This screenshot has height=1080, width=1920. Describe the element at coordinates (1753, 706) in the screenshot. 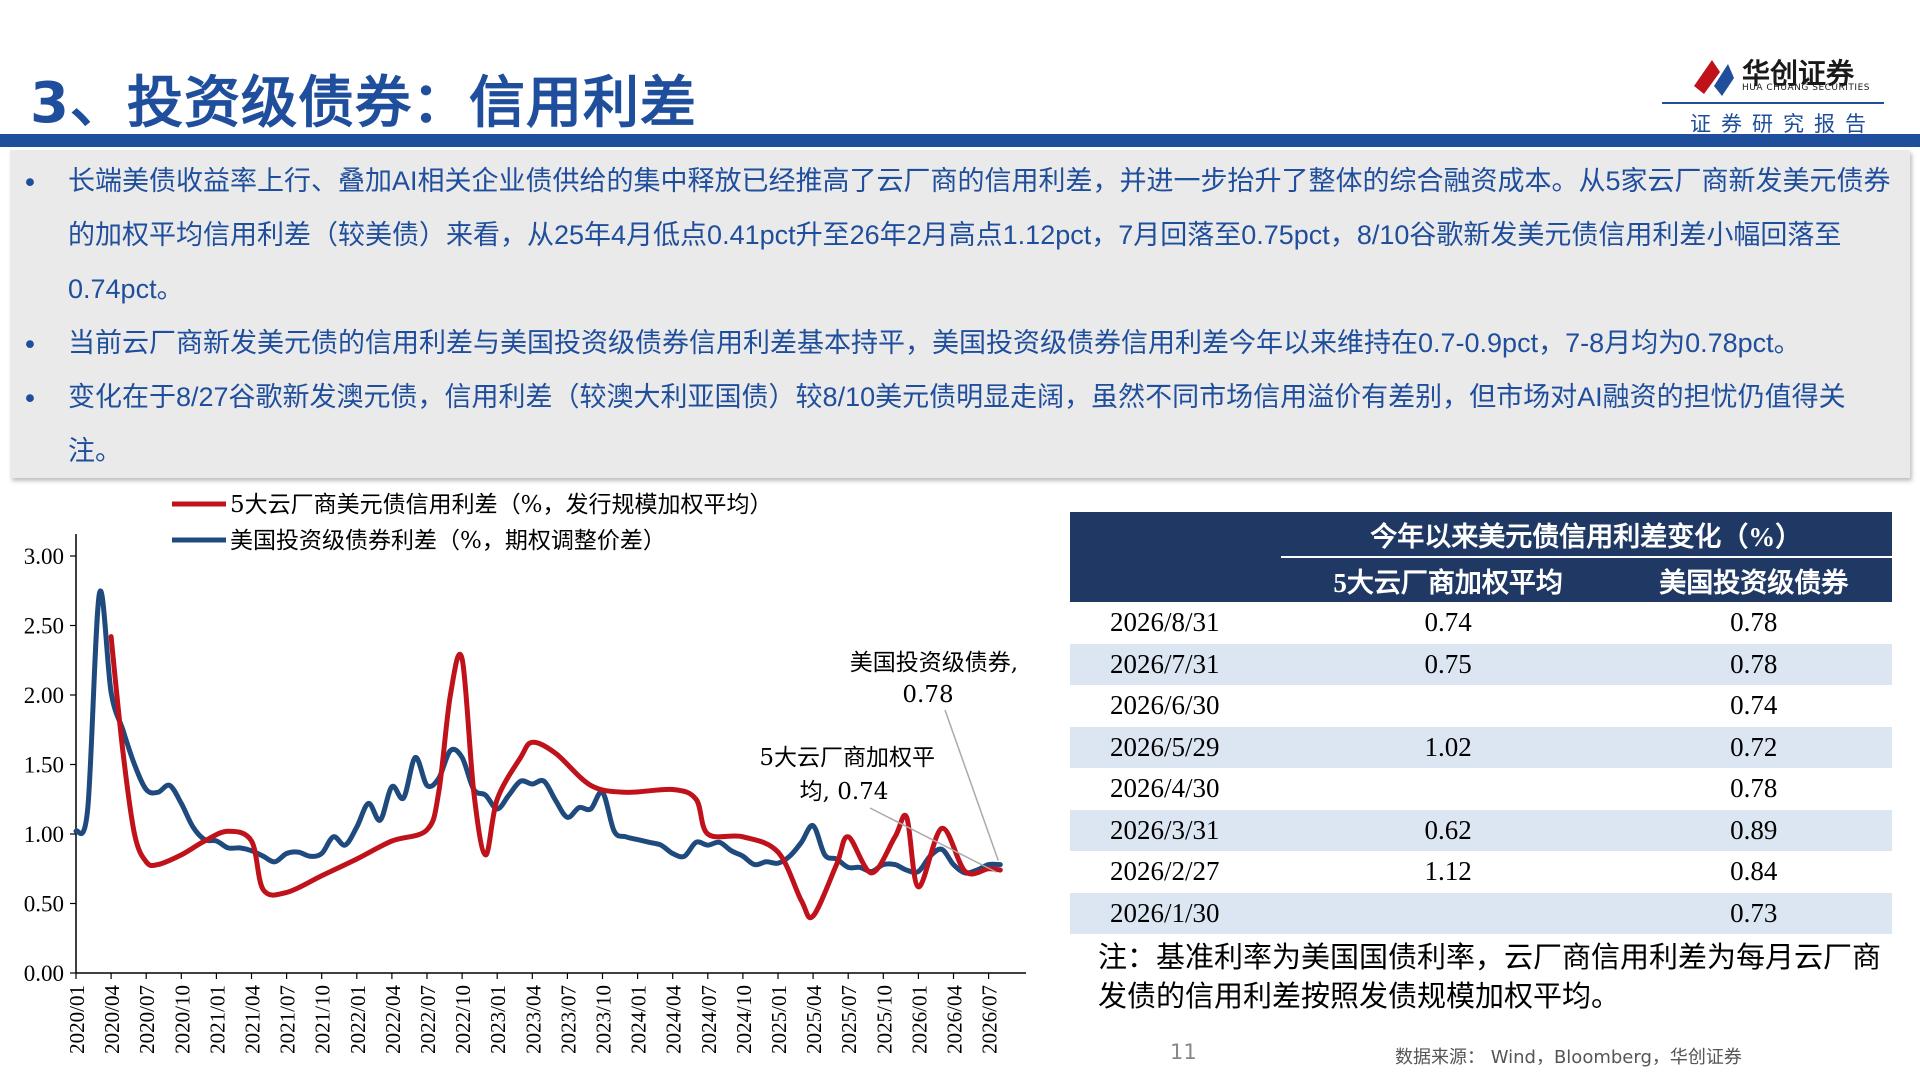

I see `table-cell-ig: 0.74` at that location.